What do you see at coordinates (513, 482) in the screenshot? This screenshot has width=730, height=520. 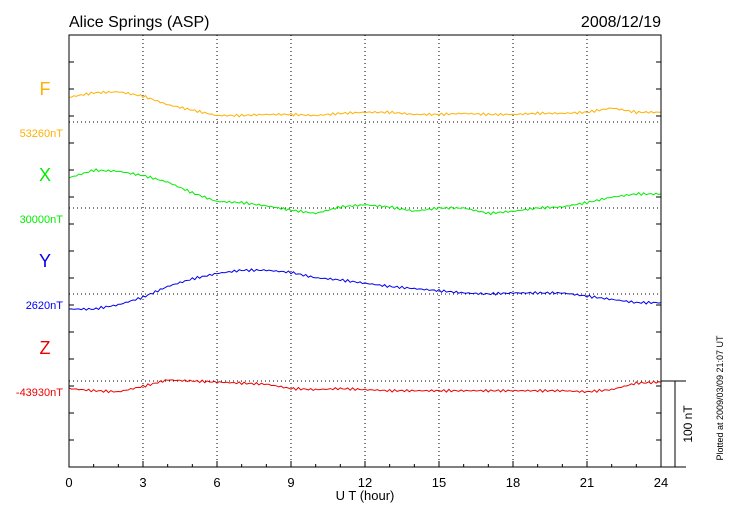 I see `x-tick-label: 18` at bounding box center [513, 482].